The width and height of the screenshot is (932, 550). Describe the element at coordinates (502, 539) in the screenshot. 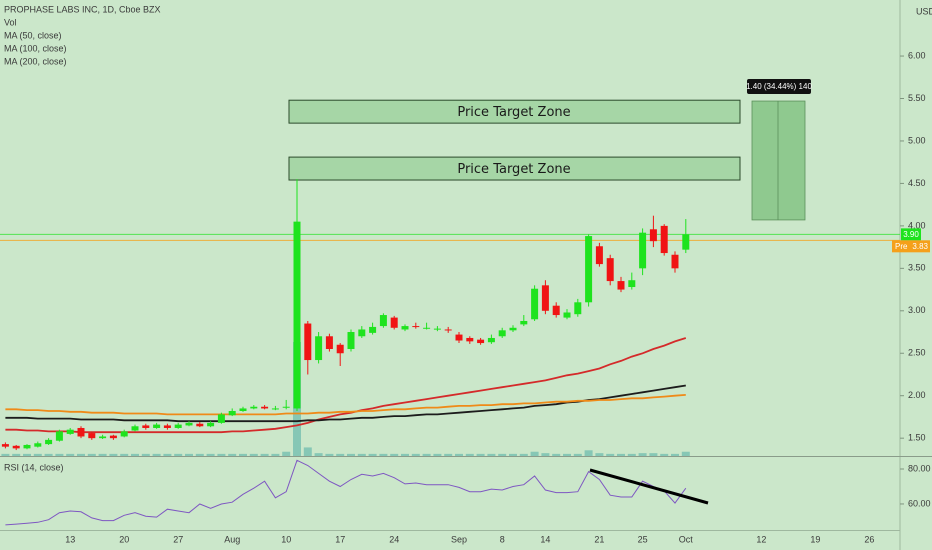

I see `x-tick-label: 8` at that location.